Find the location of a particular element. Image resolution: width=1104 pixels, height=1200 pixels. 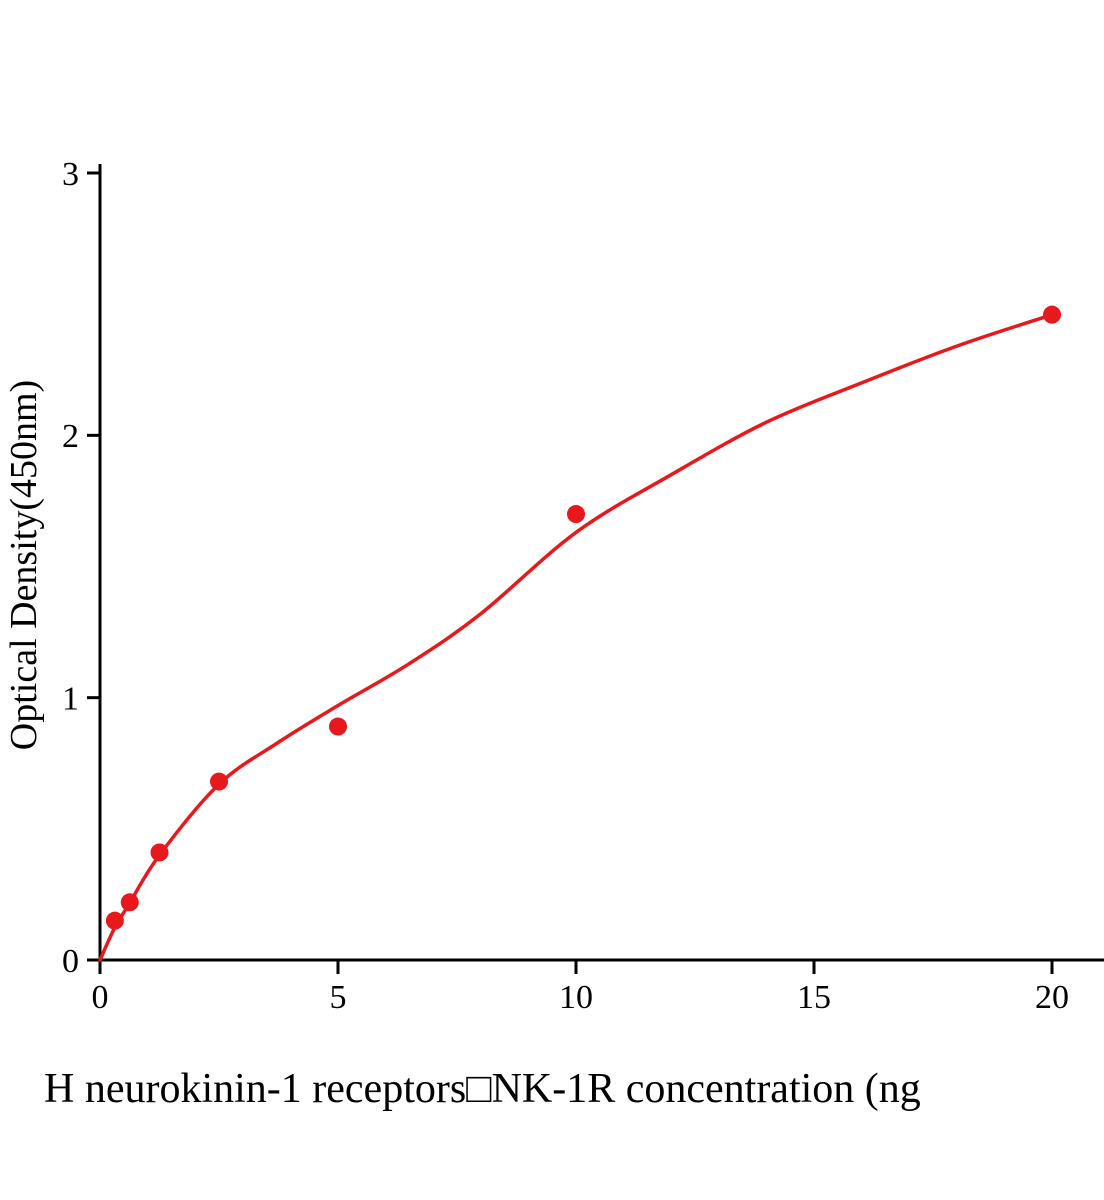

y-tick-label: 3 is located at coordinates (70, 174).